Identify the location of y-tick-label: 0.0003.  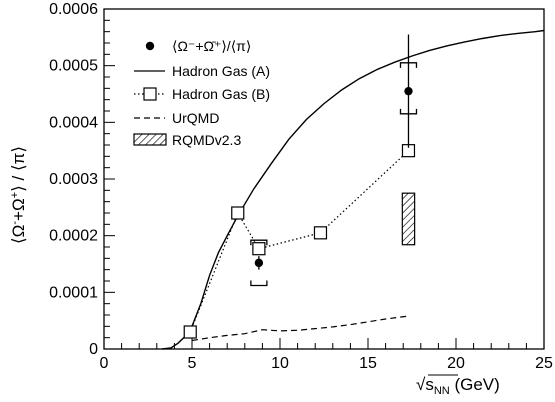
(73, 179).